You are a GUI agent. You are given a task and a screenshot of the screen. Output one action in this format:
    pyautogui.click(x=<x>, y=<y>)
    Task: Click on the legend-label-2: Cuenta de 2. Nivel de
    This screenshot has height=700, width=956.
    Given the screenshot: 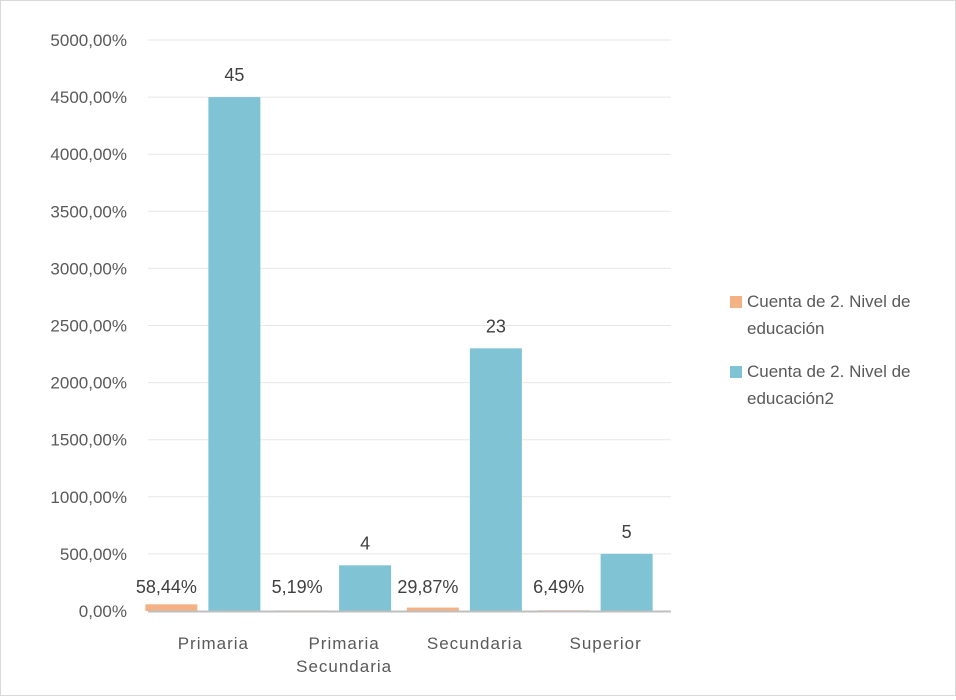 What is the action you would take?
    pyautogui.click(x=829, y=371)
    